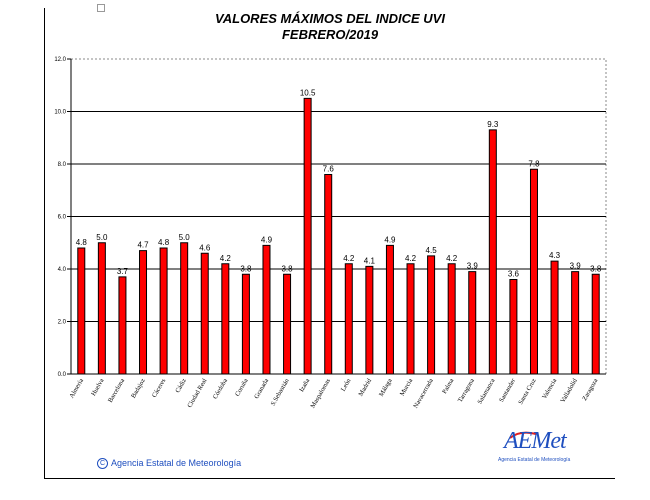 This screenshot has height=500, width=650. I want to click on y-tick-label: 6.0, so click(62, 218).